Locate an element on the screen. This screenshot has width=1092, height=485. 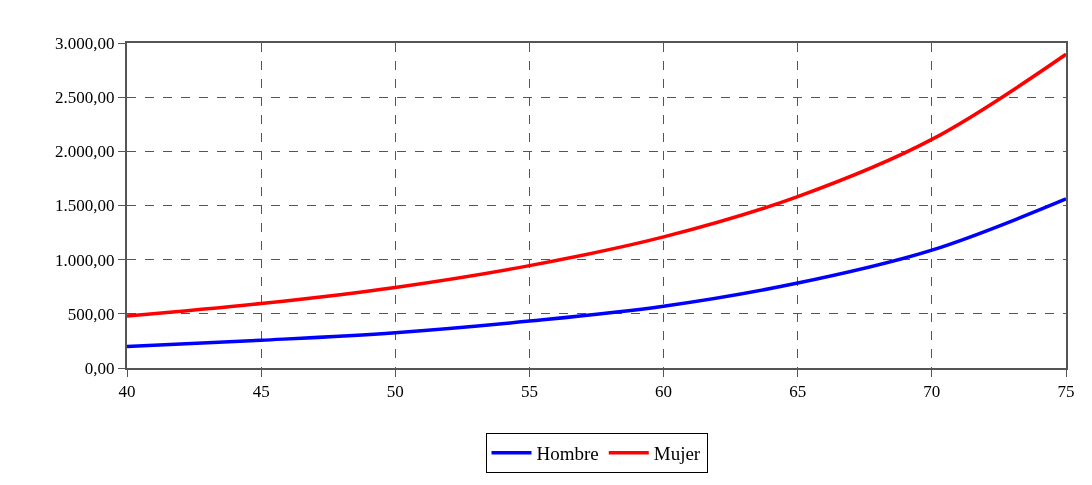
x-tick-label: 65 is located at coordinates (798, 392).